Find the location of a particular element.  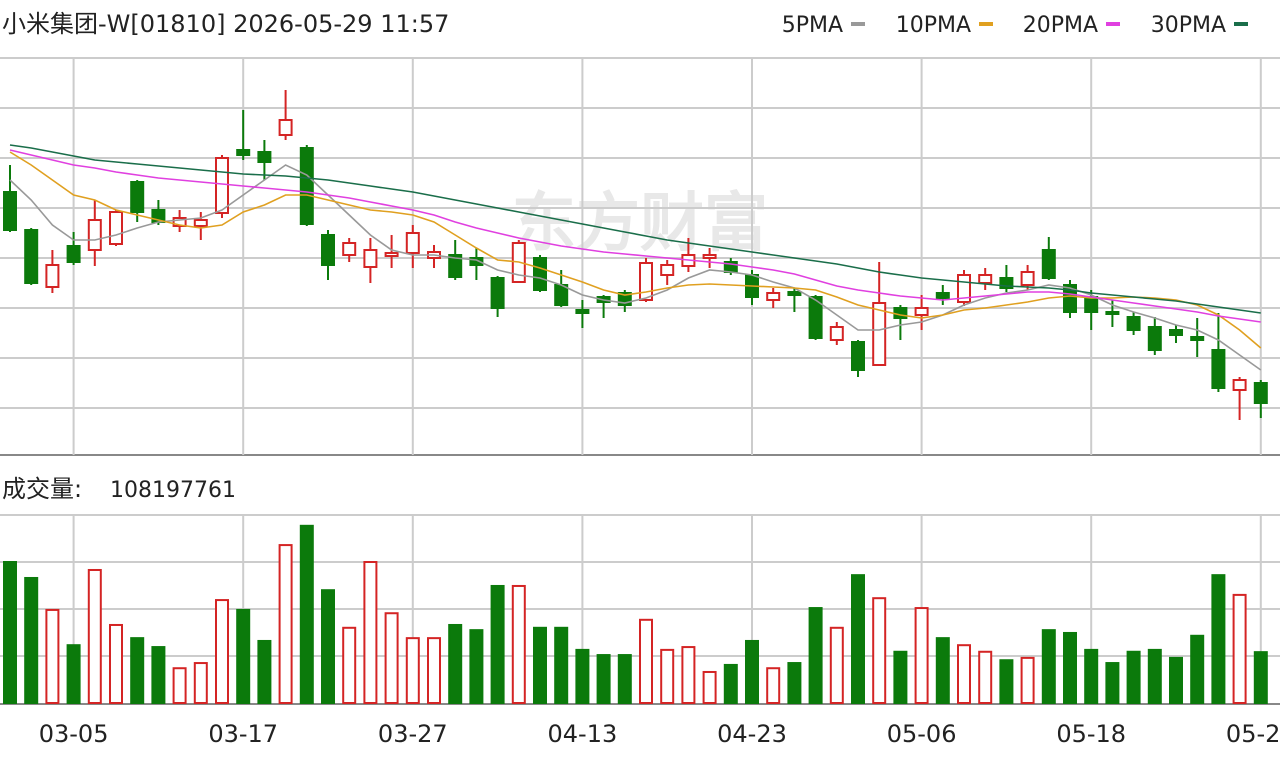

watermark: 东方财富 is located at coordinates (640, 224).